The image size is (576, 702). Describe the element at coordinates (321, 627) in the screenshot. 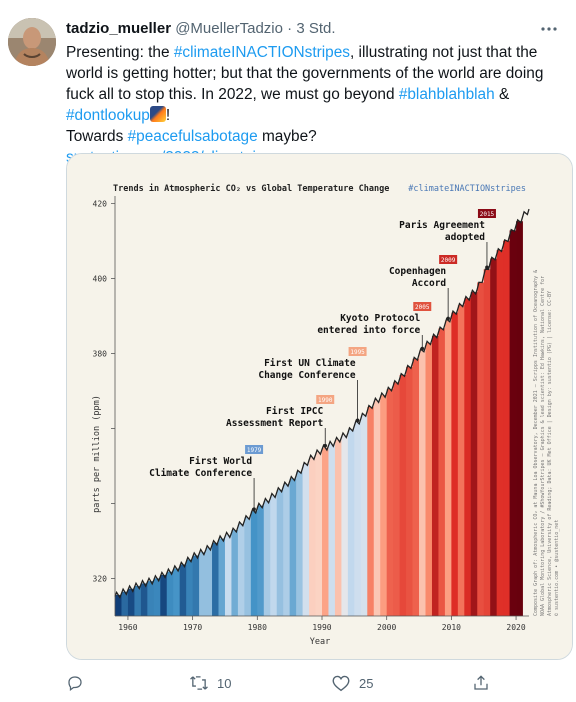

I see `x-tick-label: 1990` at that location.